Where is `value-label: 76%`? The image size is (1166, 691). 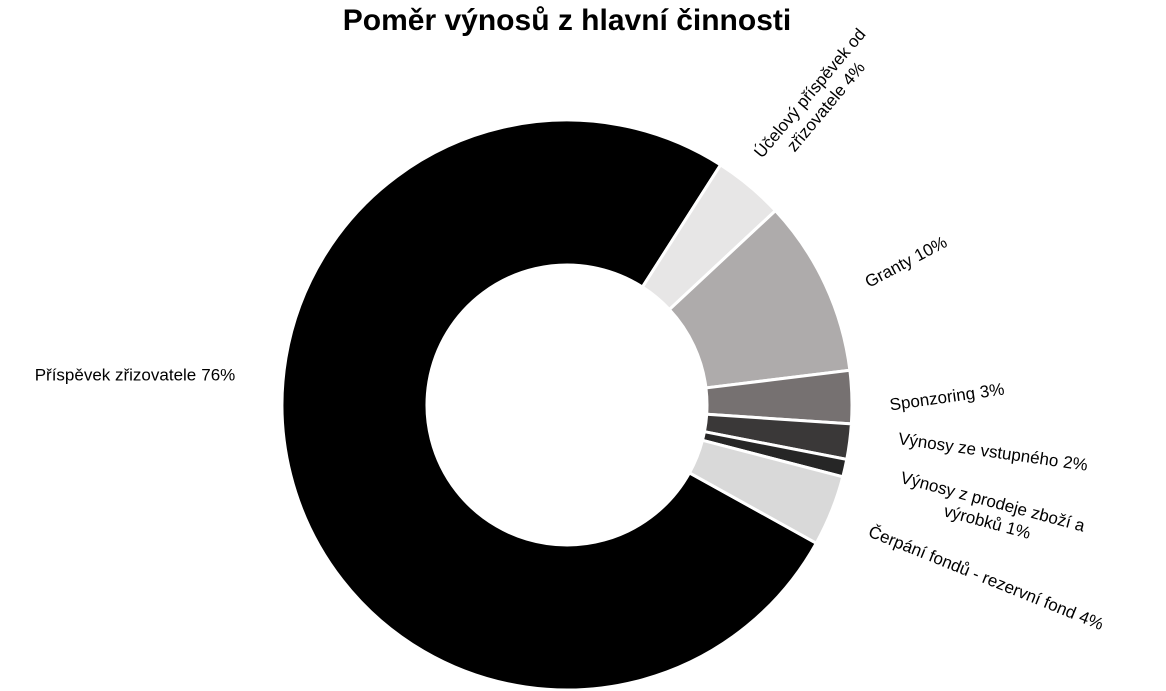 value-label: 76% is located at coordinates (218, 375).